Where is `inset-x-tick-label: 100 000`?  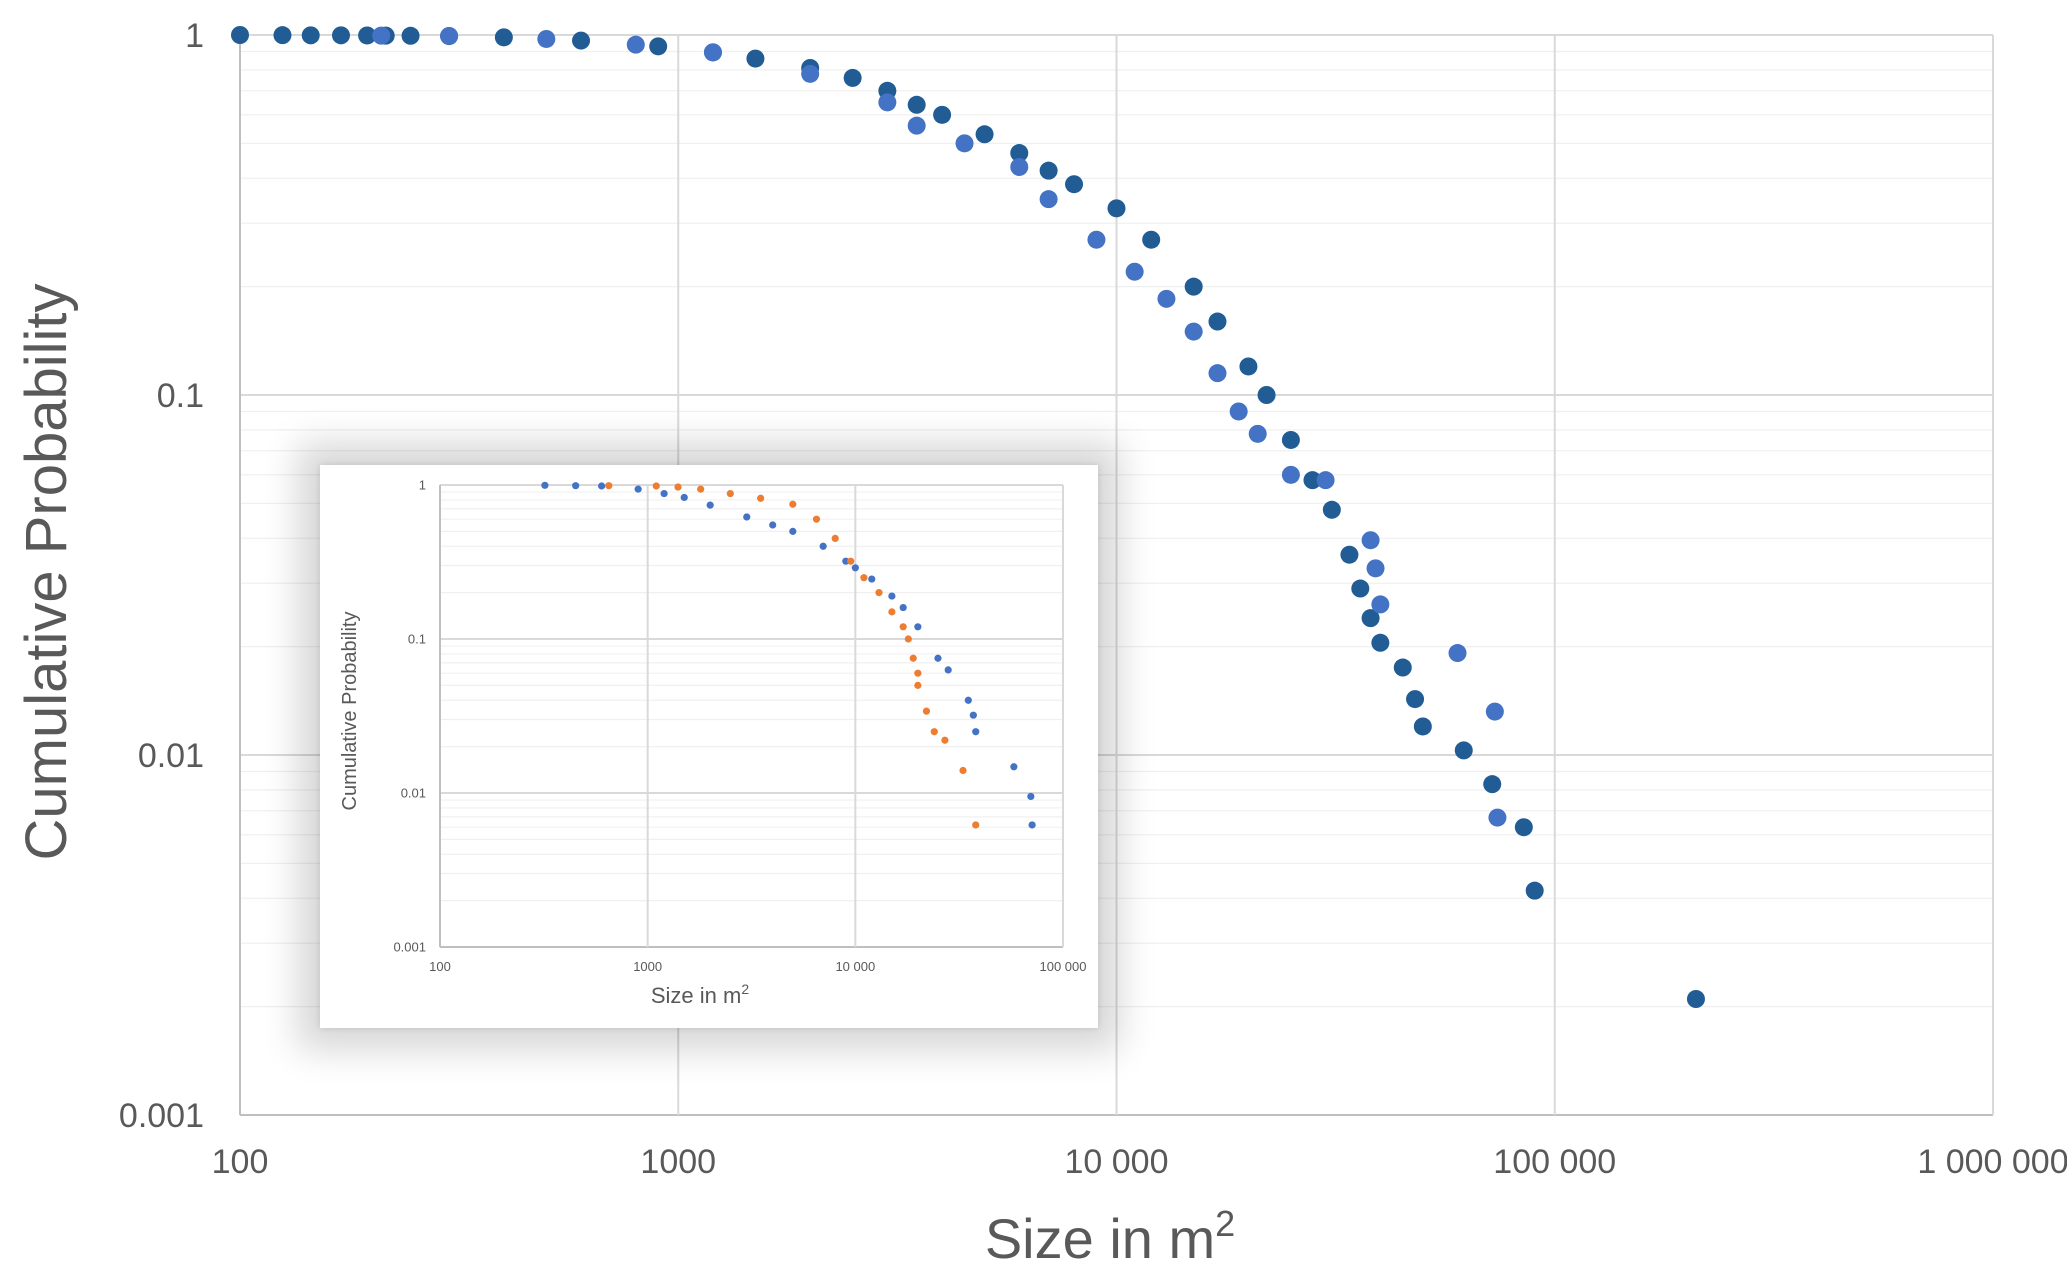 inset-x-tick-label: 100 000 is located at coordinates (1063, 966).